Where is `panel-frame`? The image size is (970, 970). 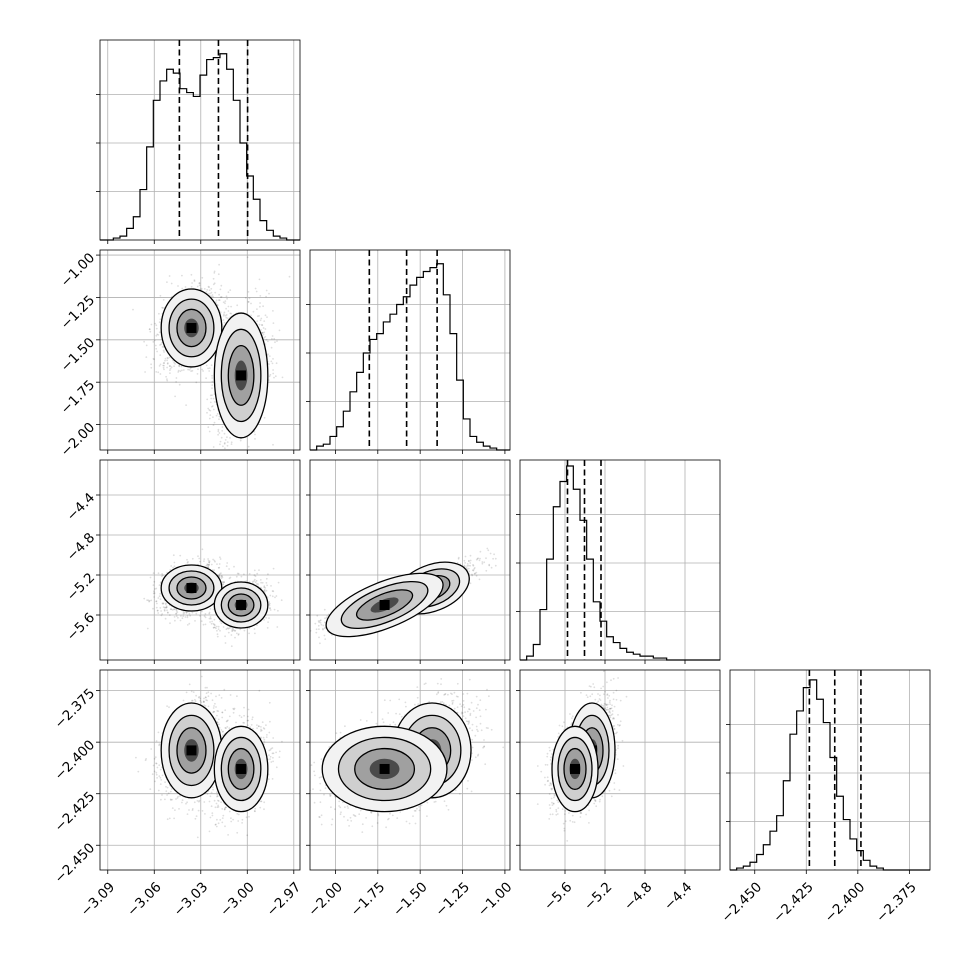
panel-frame is located at coordinates (200, 140).